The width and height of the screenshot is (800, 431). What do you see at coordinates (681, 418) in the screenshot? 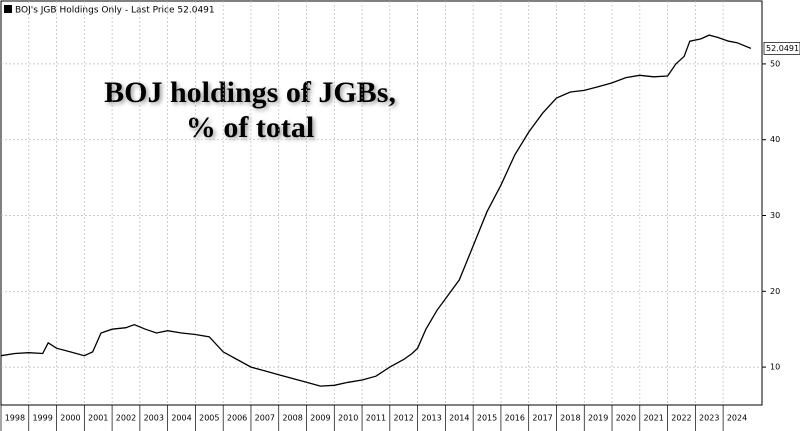
I see `x-tick-label: 2022` at bounding box center [681, 418].